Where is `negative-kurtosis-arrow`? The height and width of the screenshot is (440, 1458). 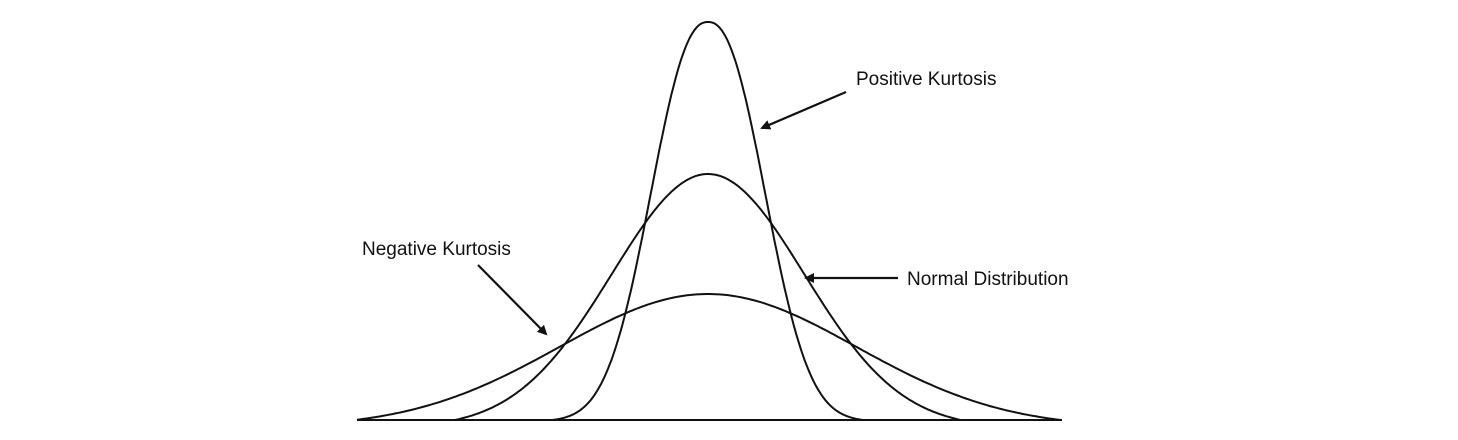
negative-kurtosis-arrow is located at coordinates (512, 300).